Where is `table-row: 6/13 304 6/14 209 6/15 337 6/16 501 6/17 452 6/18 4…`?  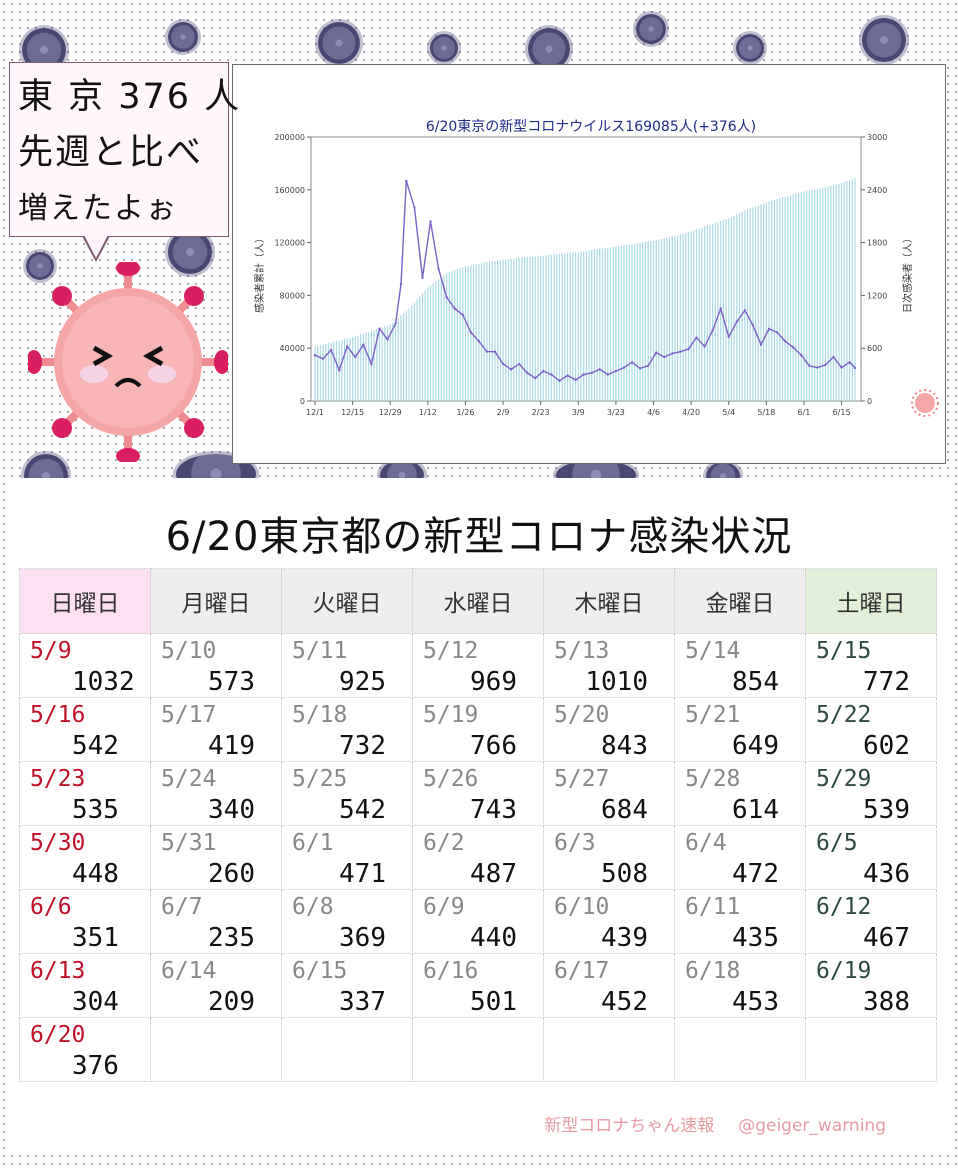
table-row: 6/13 304 6/14 209 6/15 337 6/16 501 6/17 452 6/18 4… is located at coordinates (478, 985).